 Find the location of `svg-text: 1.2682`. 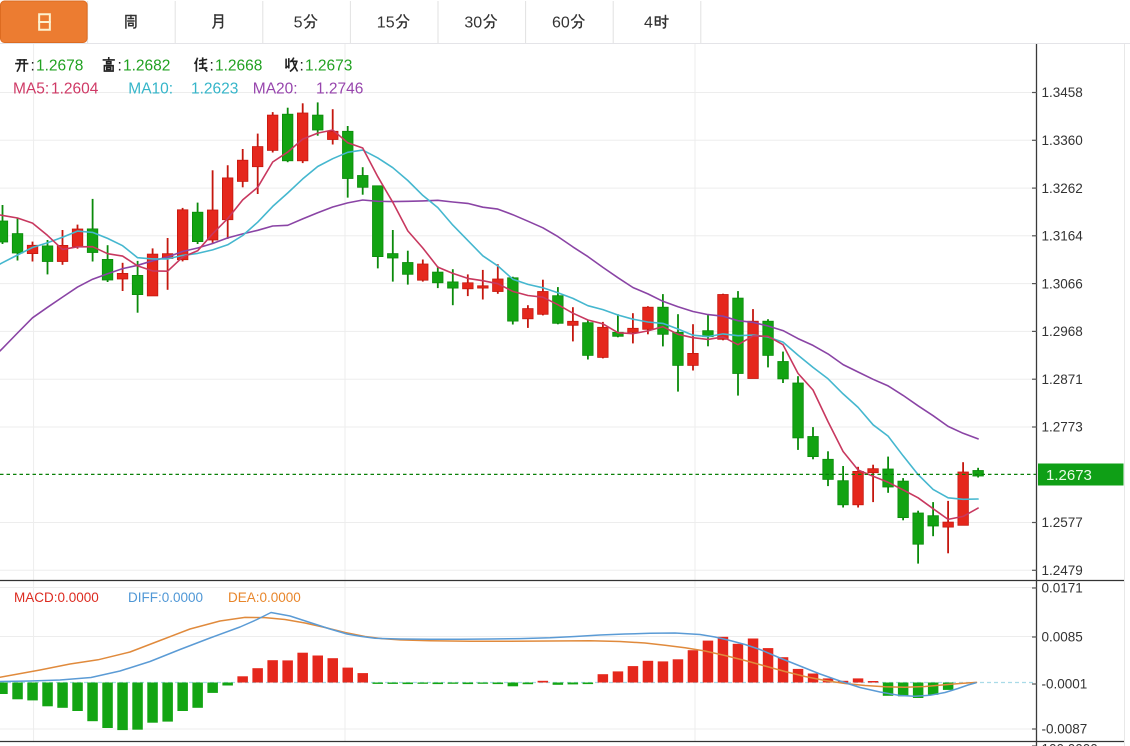

svg-text: 1.2682 is located at coordinates (146, 66).